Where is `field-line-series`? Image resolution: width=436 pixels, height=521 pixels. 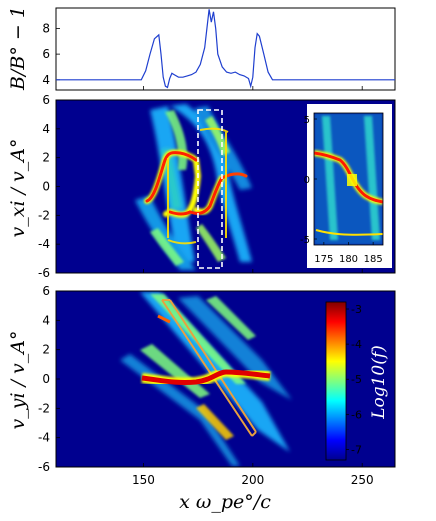
field-line-series is located at coordinates (225, 49).